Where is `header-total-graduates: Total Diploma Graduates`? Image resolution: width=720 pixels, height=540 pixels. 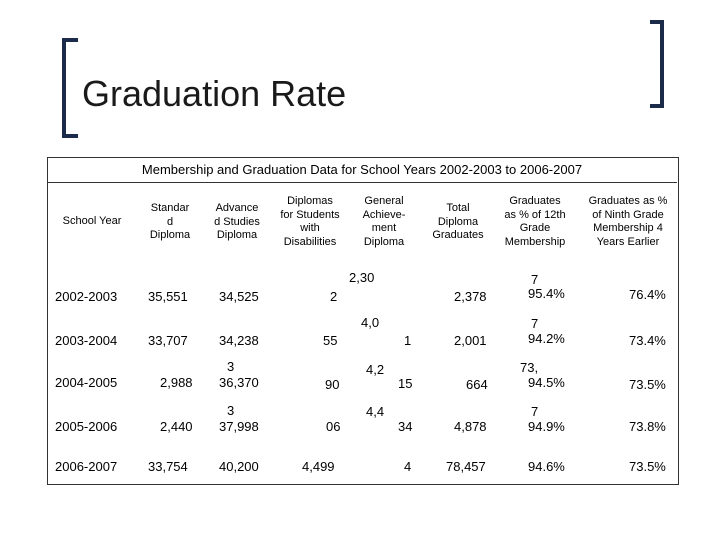
header-total-graduates: Total Diploma Graduates is located at coordinates (458, 221).